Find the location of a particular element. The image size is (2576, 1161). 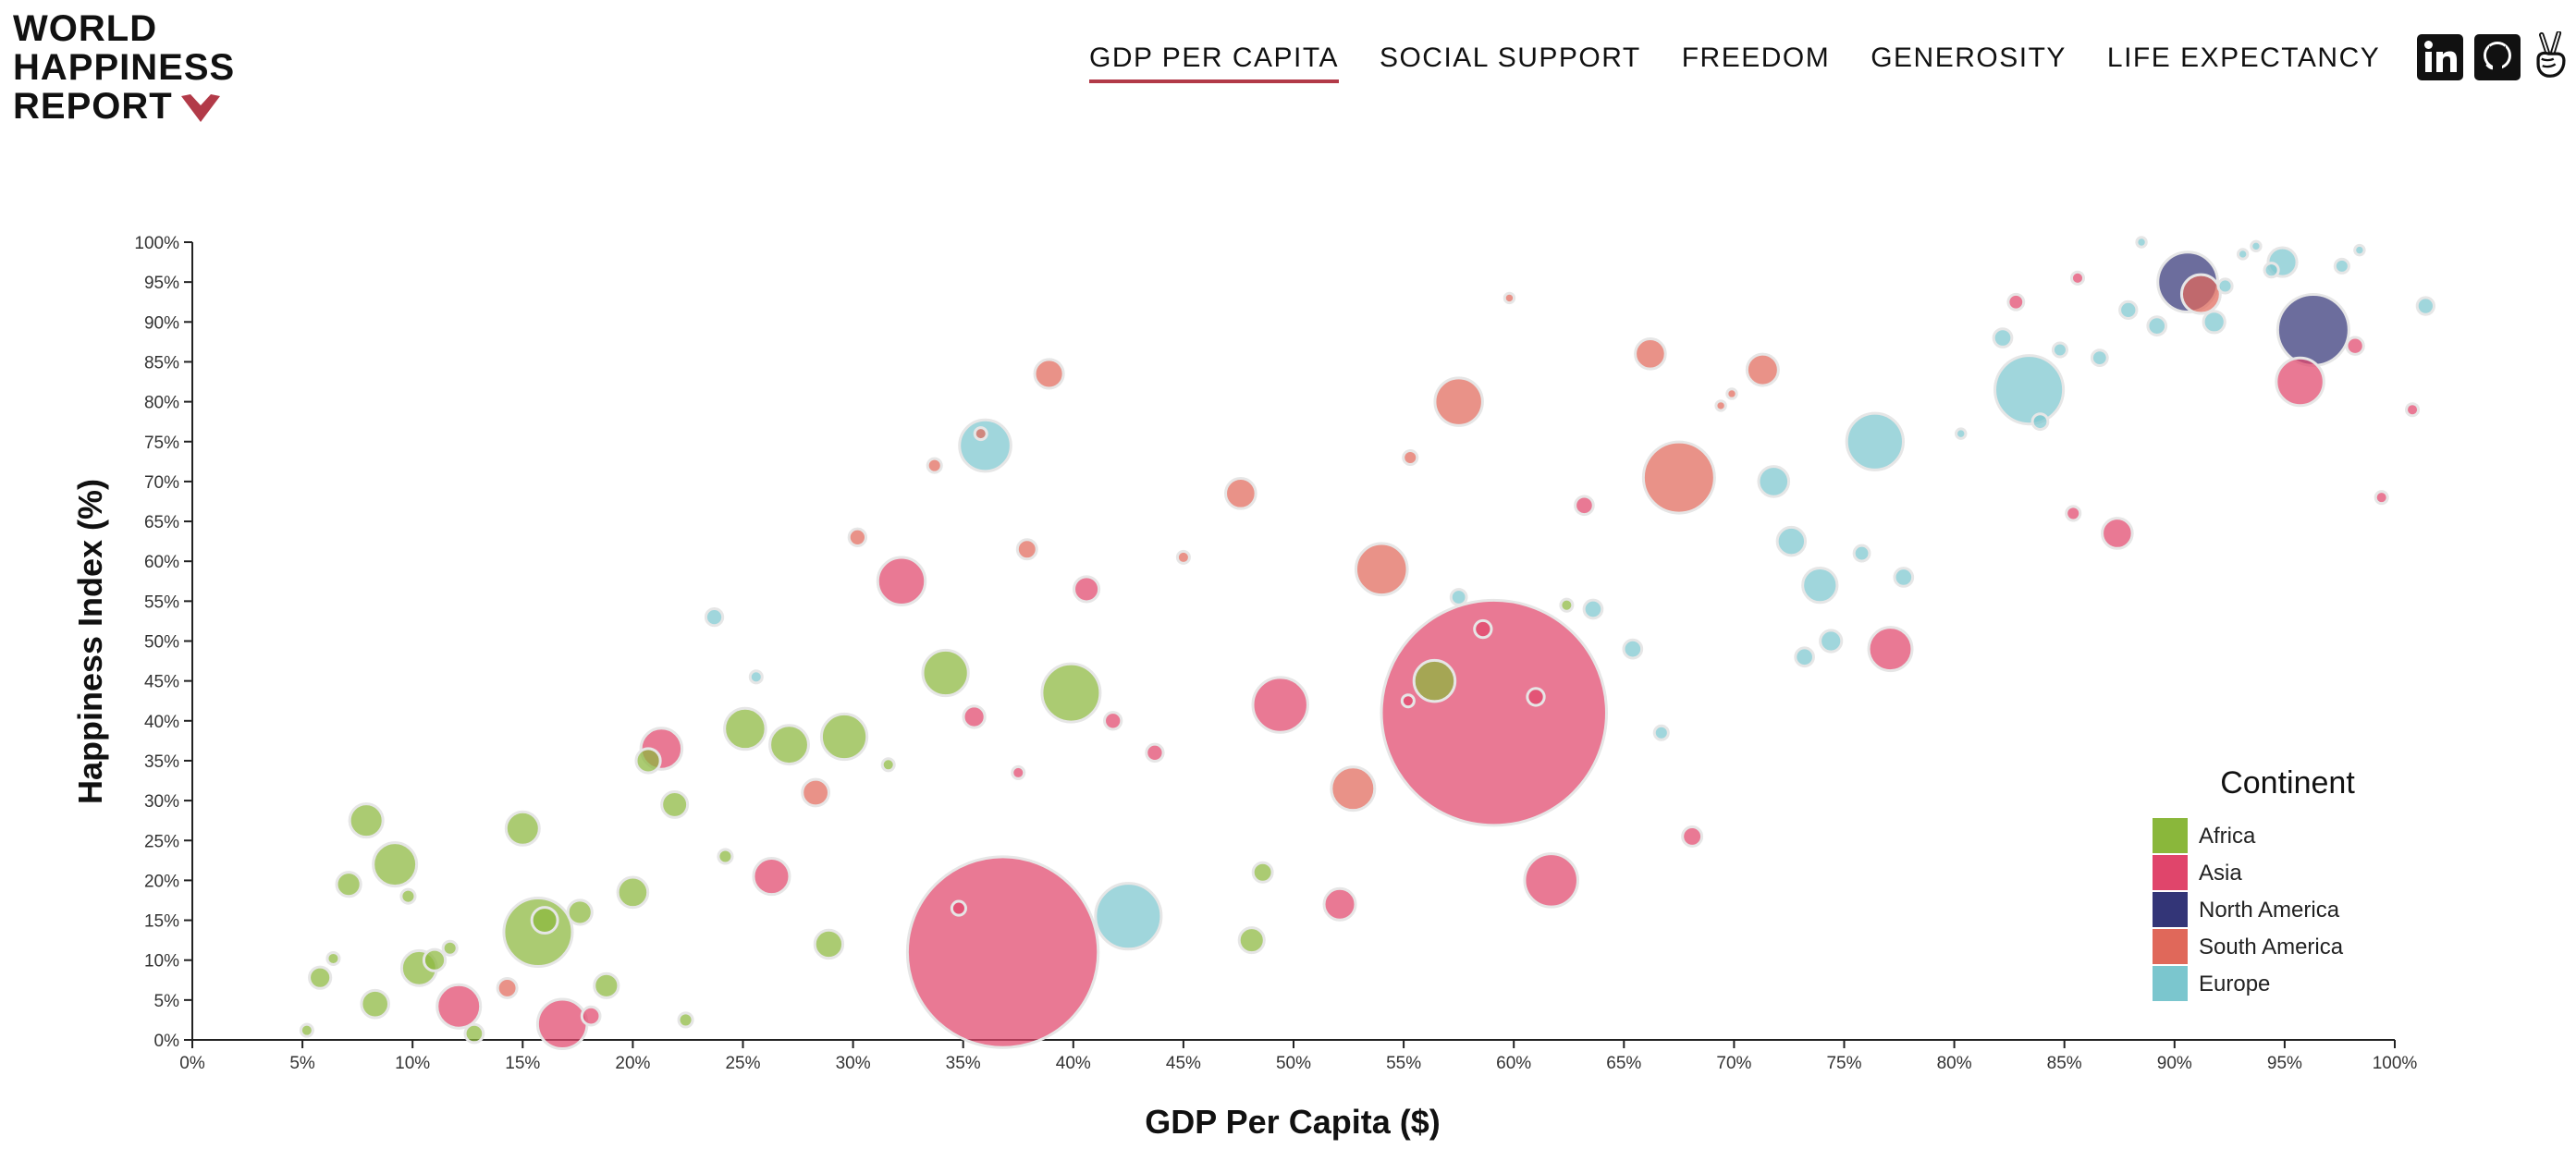

linkedin-icon is located at coordinates (2440, 57).